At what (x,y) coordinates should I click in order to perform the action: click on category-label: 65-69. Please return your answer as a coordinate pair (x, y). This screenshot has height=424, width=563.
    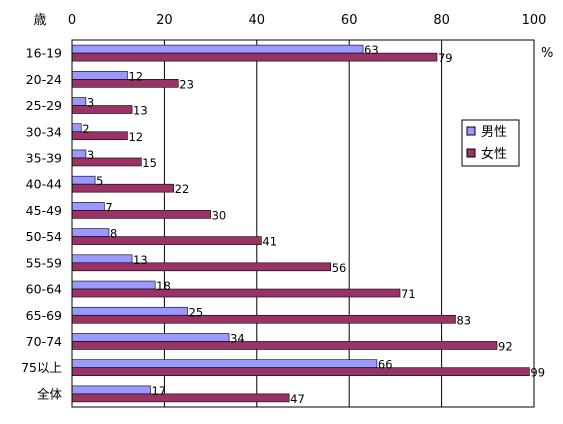
    Looking at the image, I should click on (44, 315).